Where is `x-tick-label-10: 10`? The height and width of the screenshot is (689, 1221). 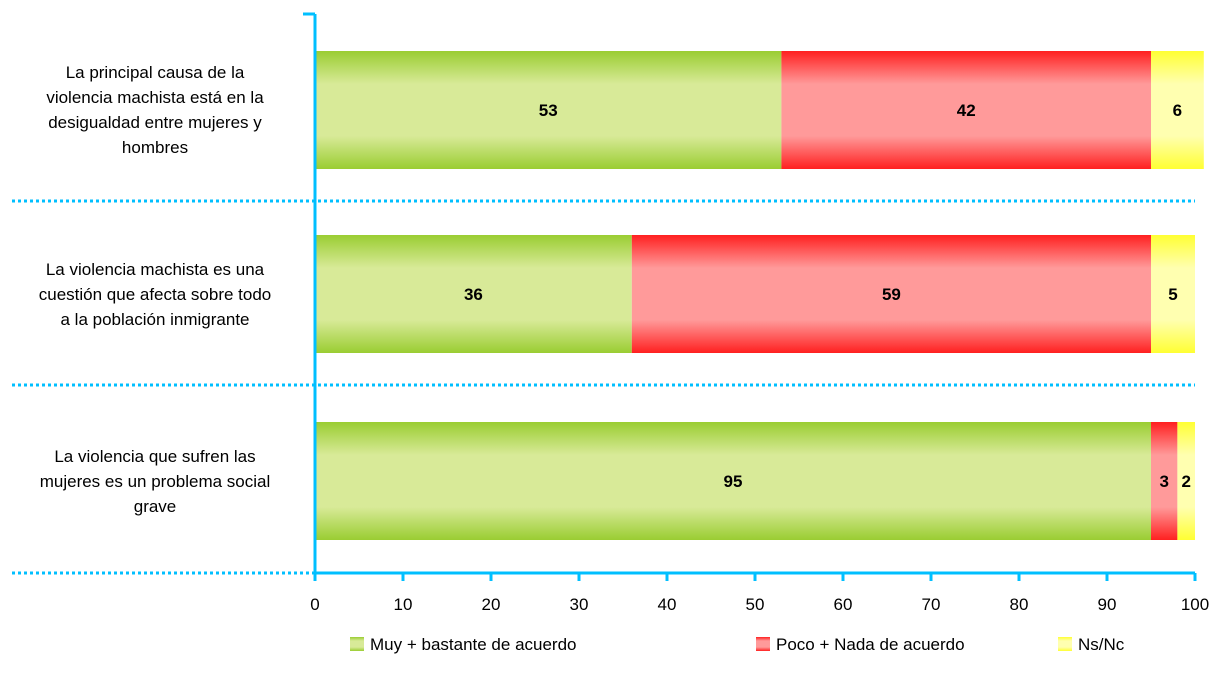 x-tick-label-10: 10 is located at coordinates (403, 604).